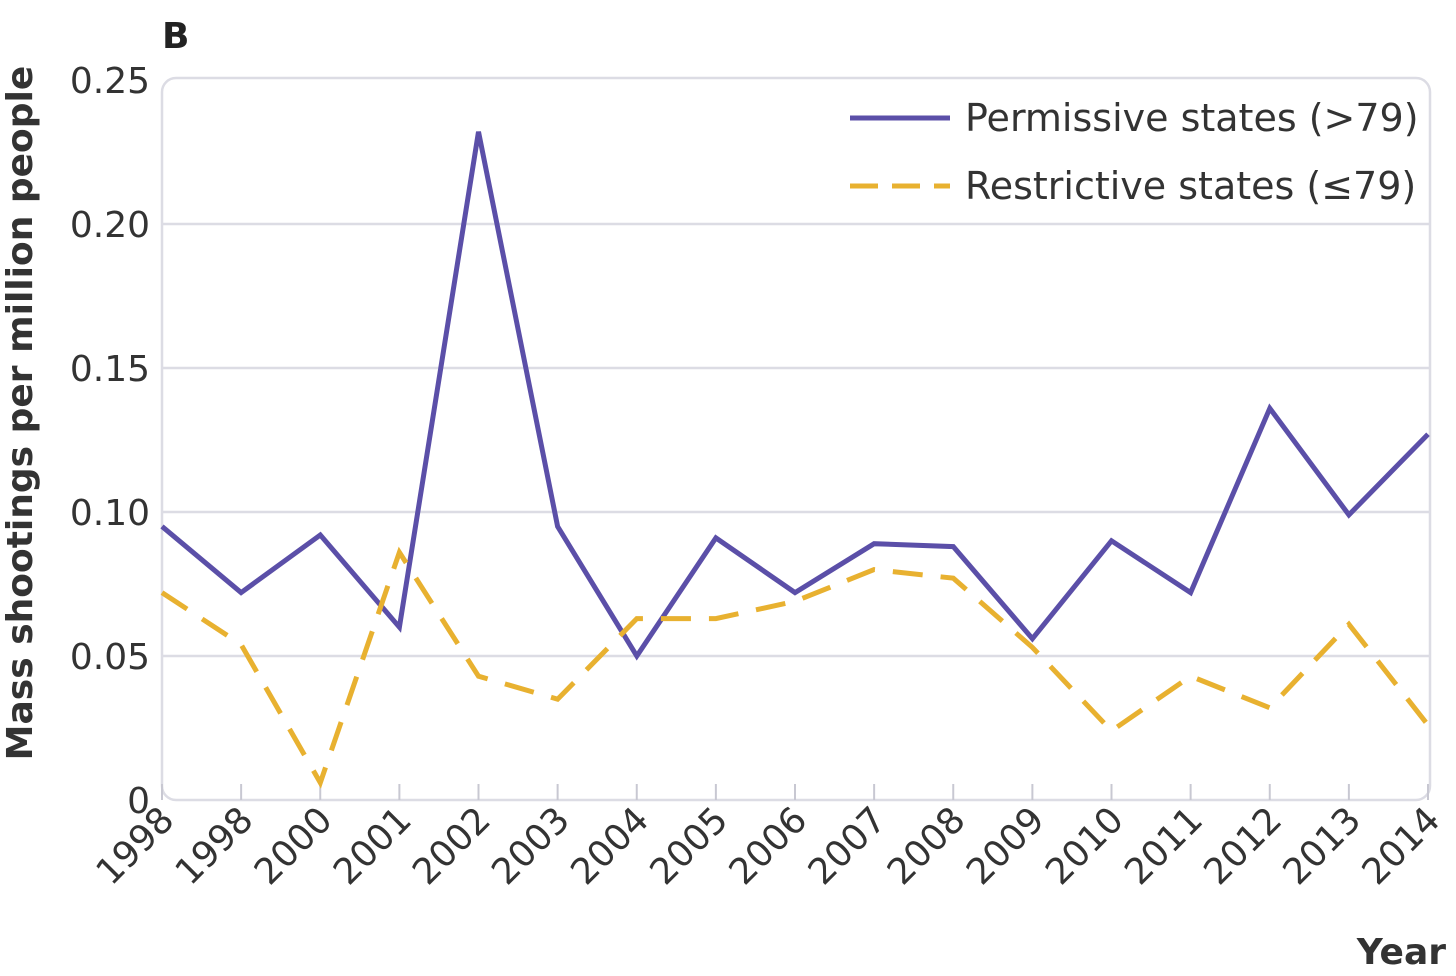 This screenshot has height=976, width=1456. I want to click on x-tick-label: 2014, so click(1402, 846).